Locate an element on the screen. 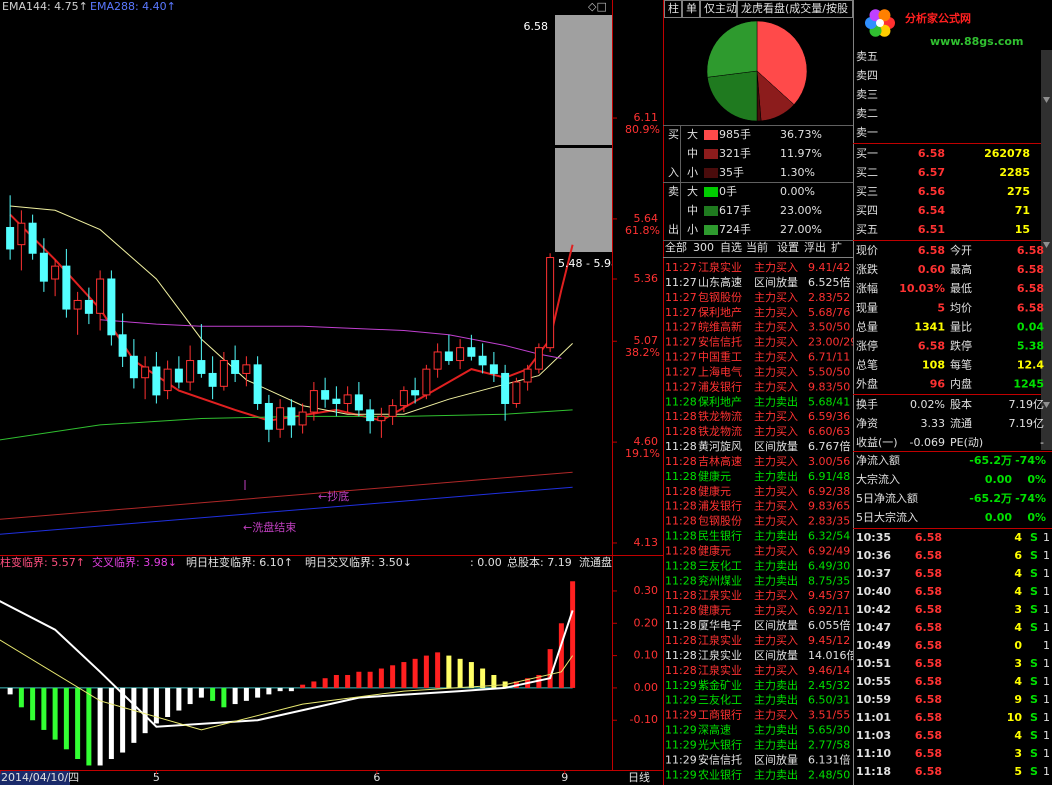 The height and width of the screenshot is (785, 1052). pie-slice is located at coordinates (782, 62).